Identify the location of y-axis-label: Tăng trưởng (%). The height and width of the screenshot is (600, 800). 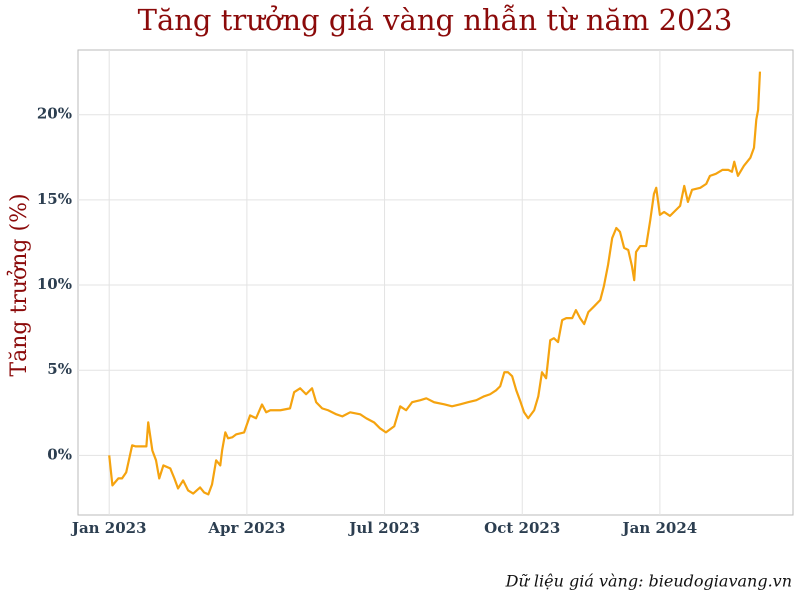
(19, 284).